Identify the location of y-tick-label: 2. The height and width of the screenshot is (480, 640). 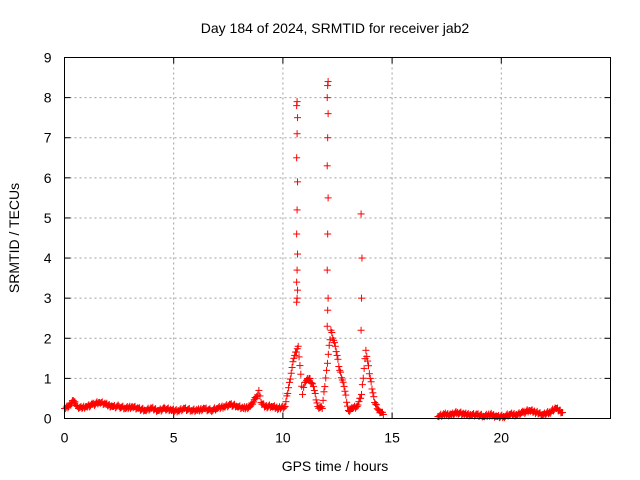
(48, 338).